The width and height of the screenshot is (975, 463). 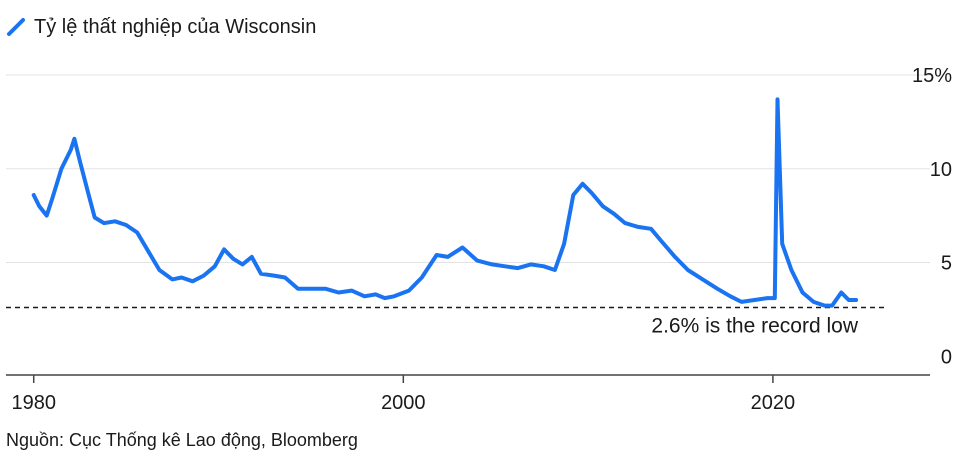 I want to click on y-tick-label-5: 5, so click(x=946, y=264).